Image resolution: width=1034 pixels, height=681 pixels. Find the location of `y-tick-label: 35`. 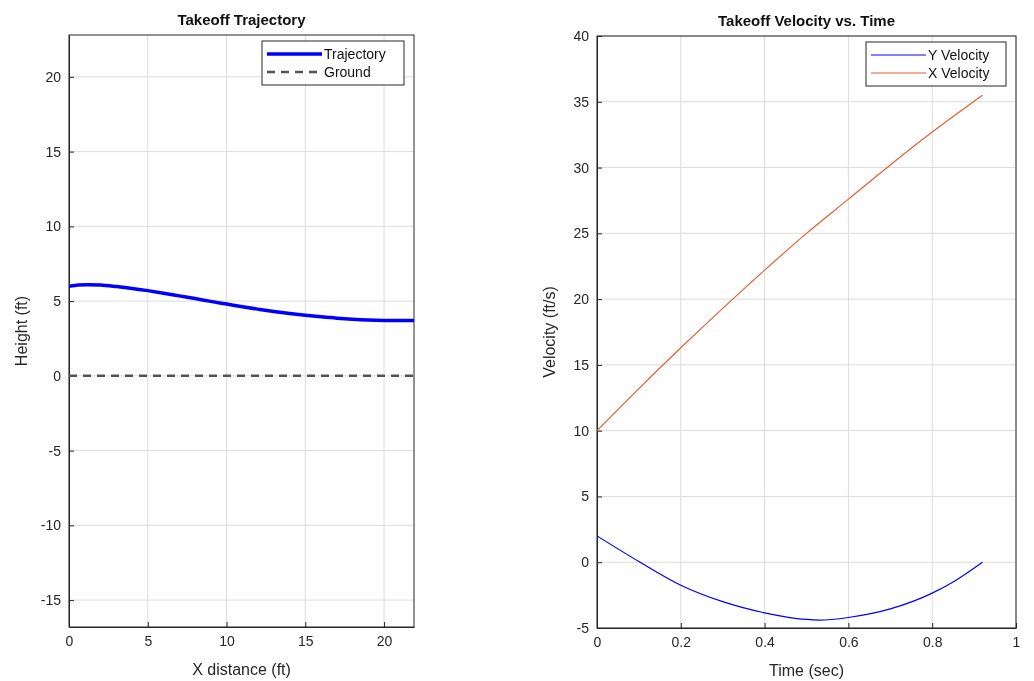

y-tick-label: 35 is located at coordinates (581, 101).